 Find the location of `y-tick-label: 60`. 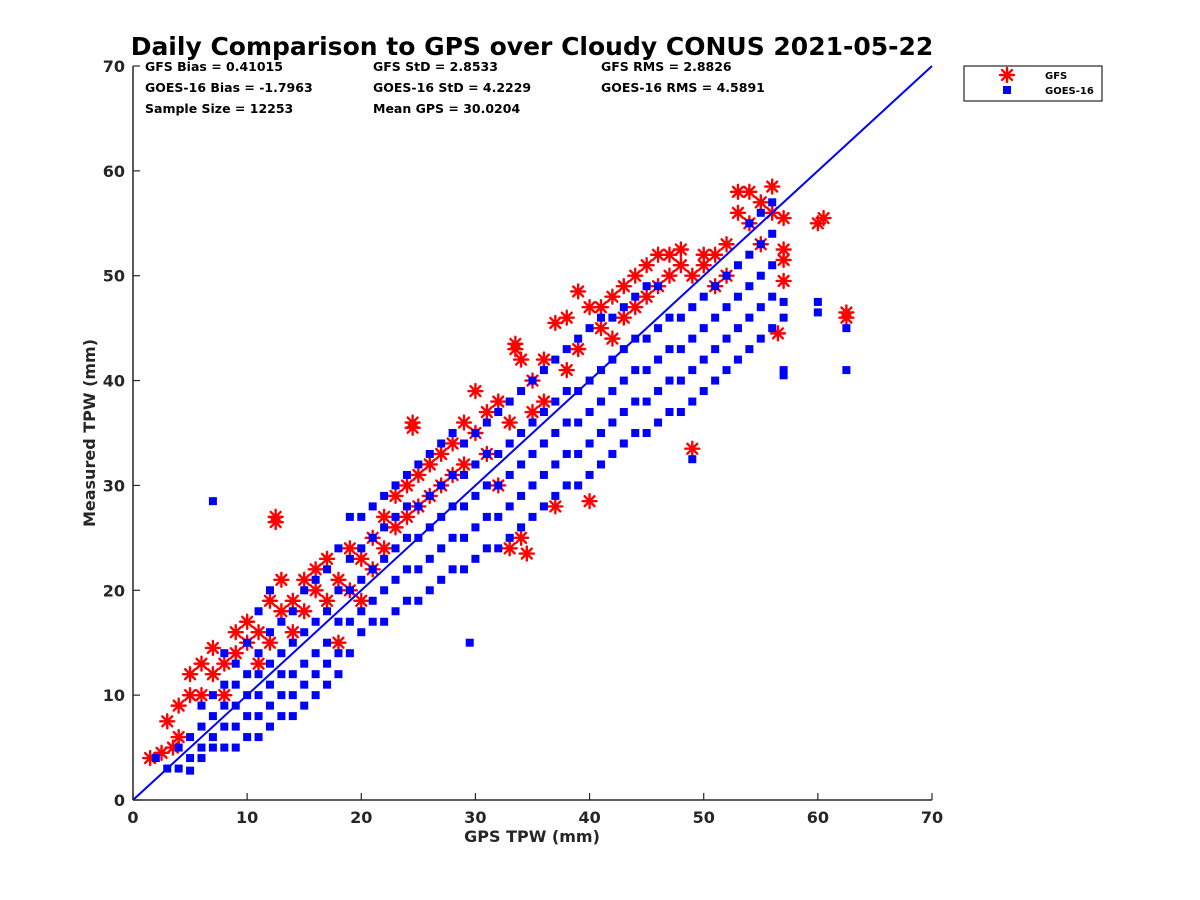

y-tick-label: 60 is located at coordinates (114, 171).